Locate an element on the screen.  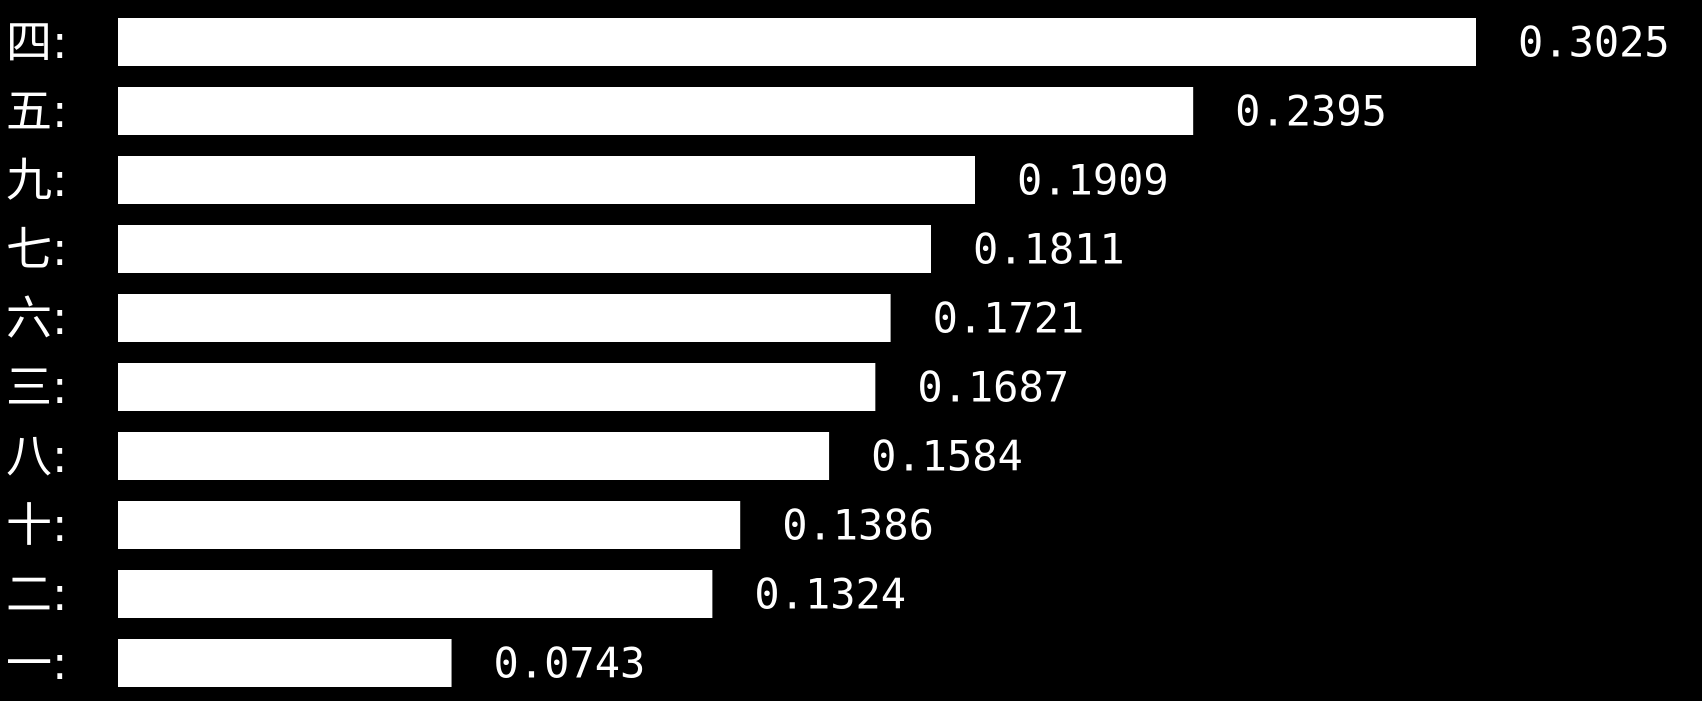
category-label: 七: is located at coordinates (37, 249).